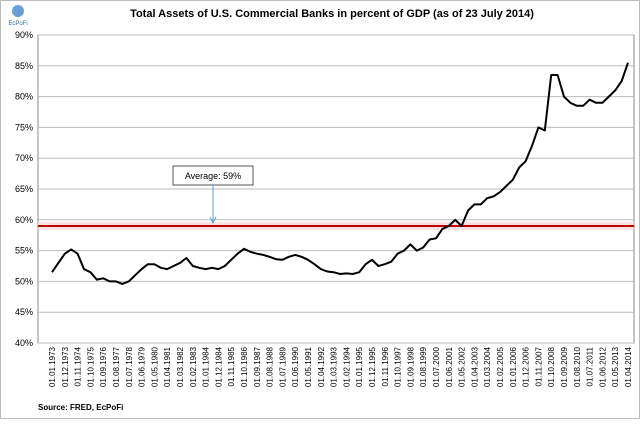 The image size is (640, 424). Describe the element at coordinates (17, 24) in the screenshot. I see `logo: EcPoFi` at that location.